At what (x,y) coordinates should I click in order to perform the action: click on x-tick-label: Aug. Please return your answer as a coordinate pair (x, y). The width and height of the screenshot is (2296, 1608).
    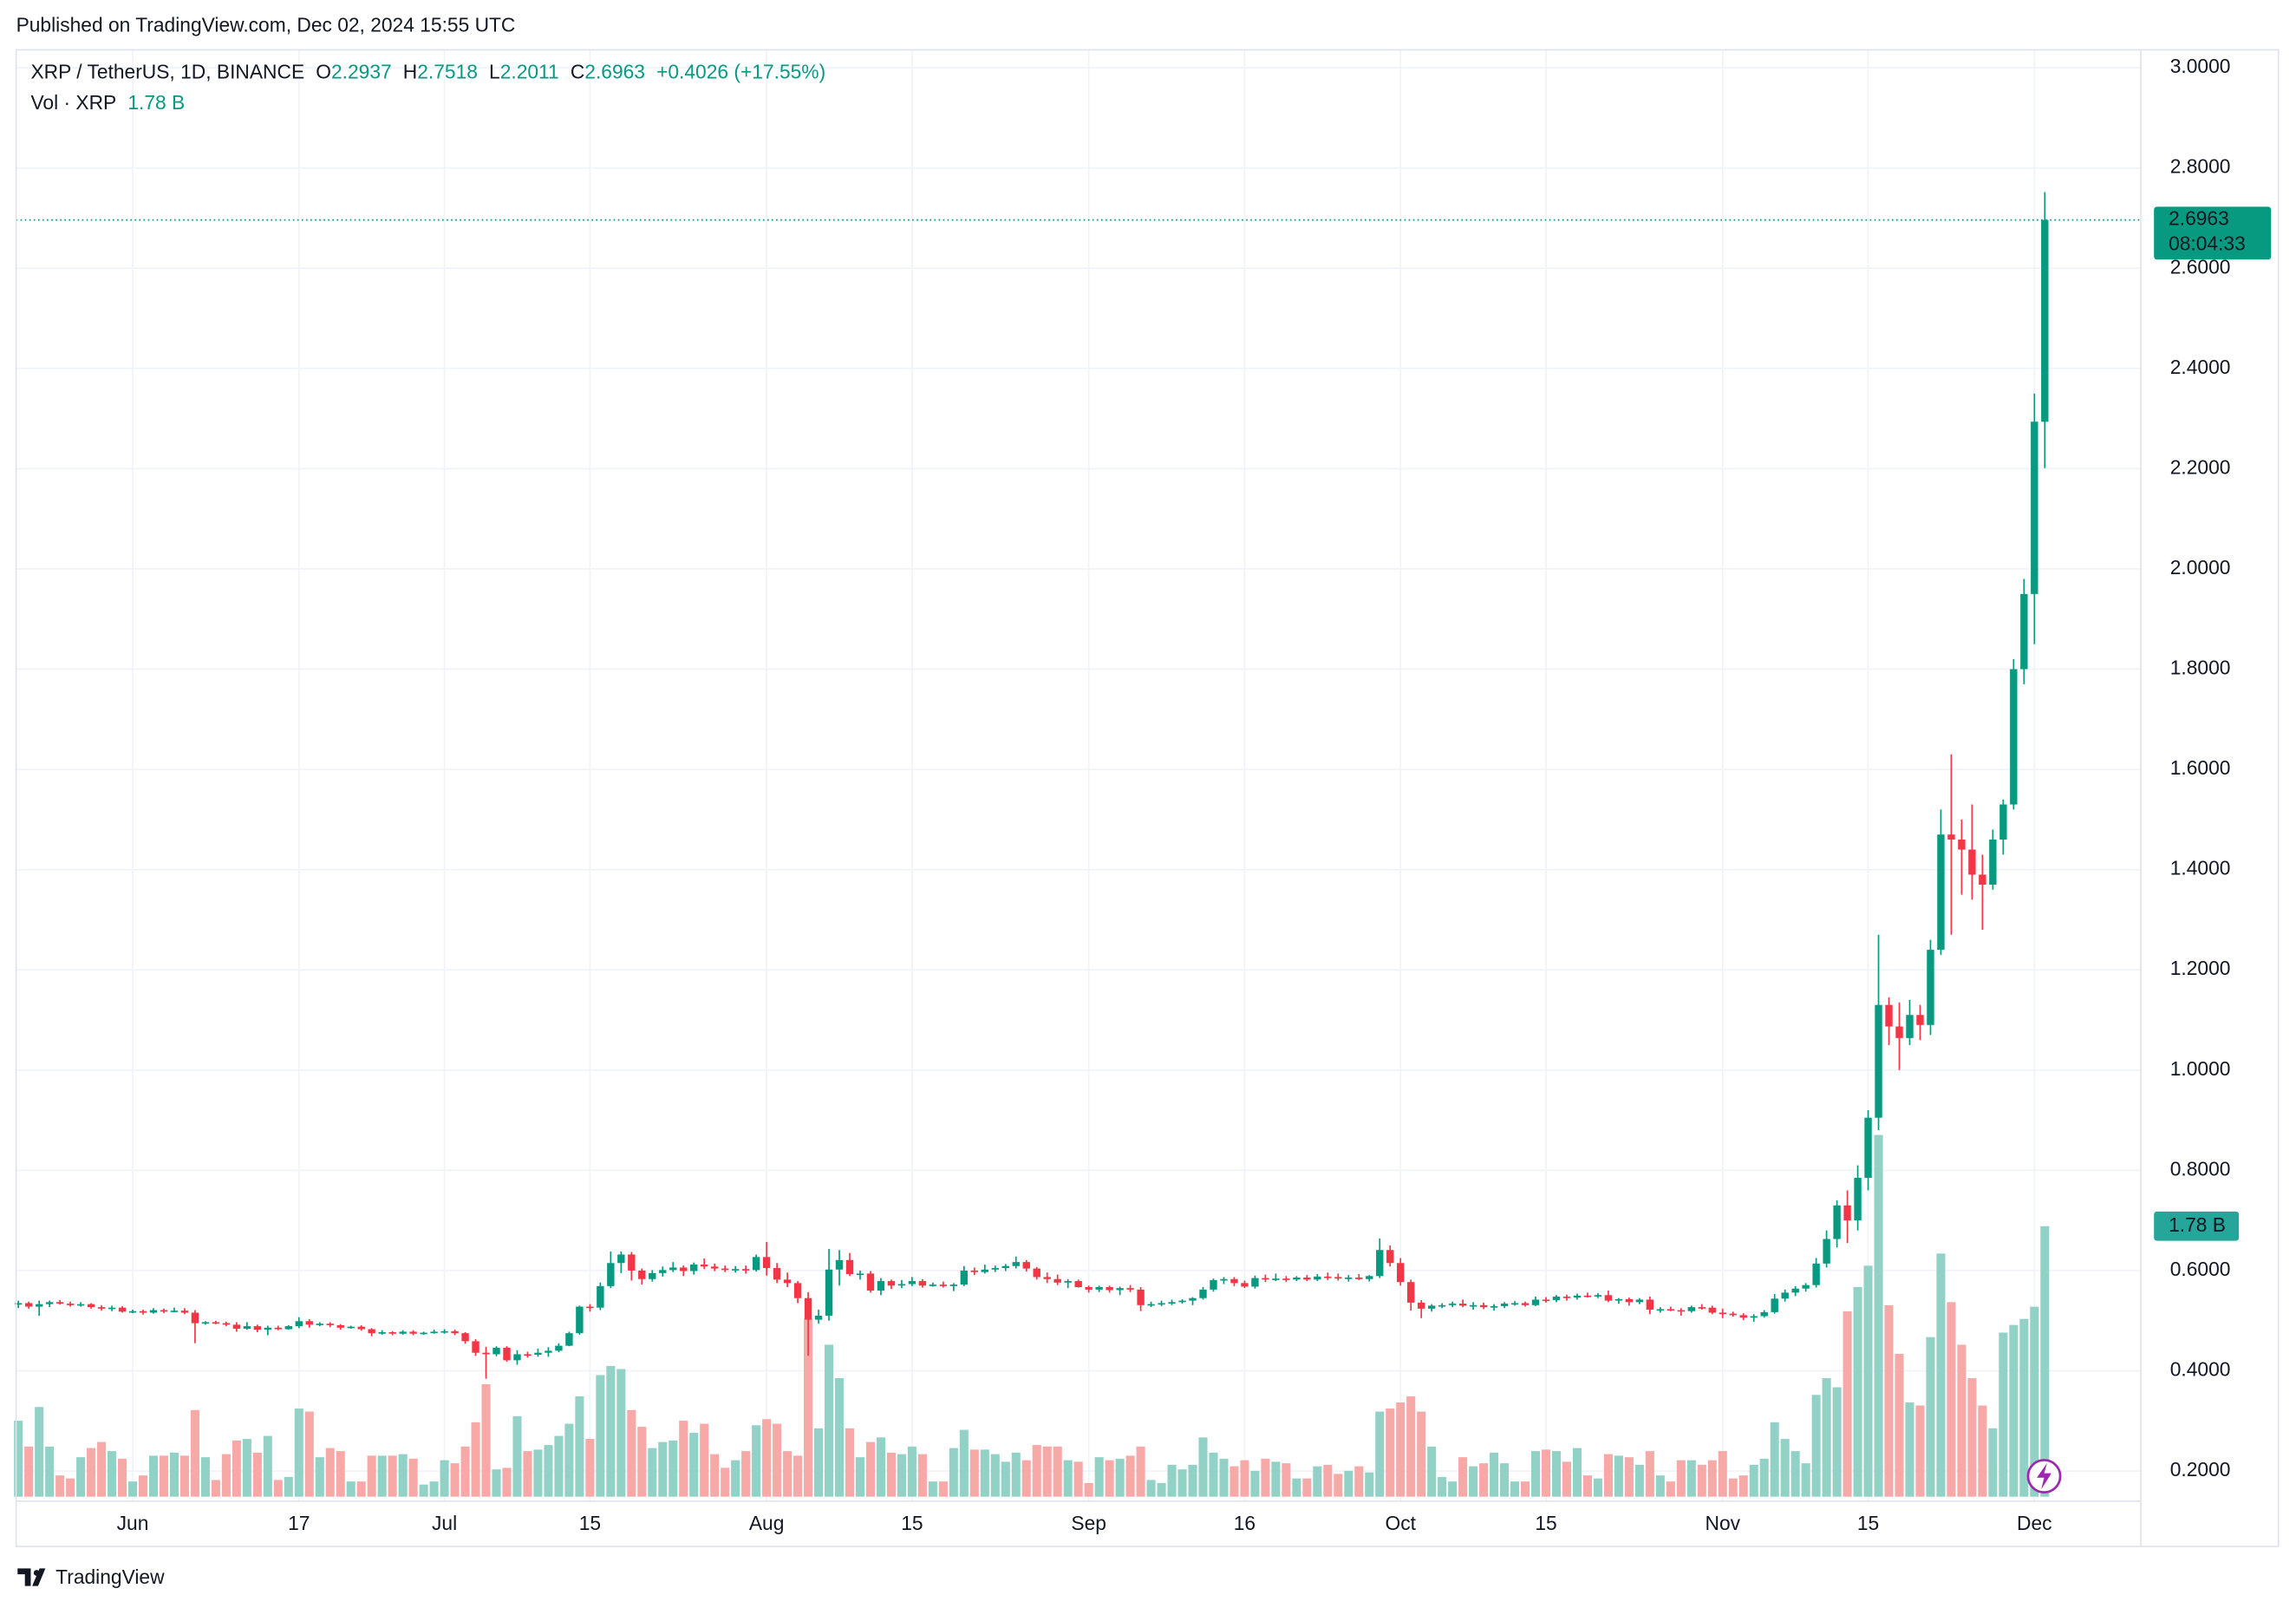
    Looking at the image, I should click on (767, 1523).